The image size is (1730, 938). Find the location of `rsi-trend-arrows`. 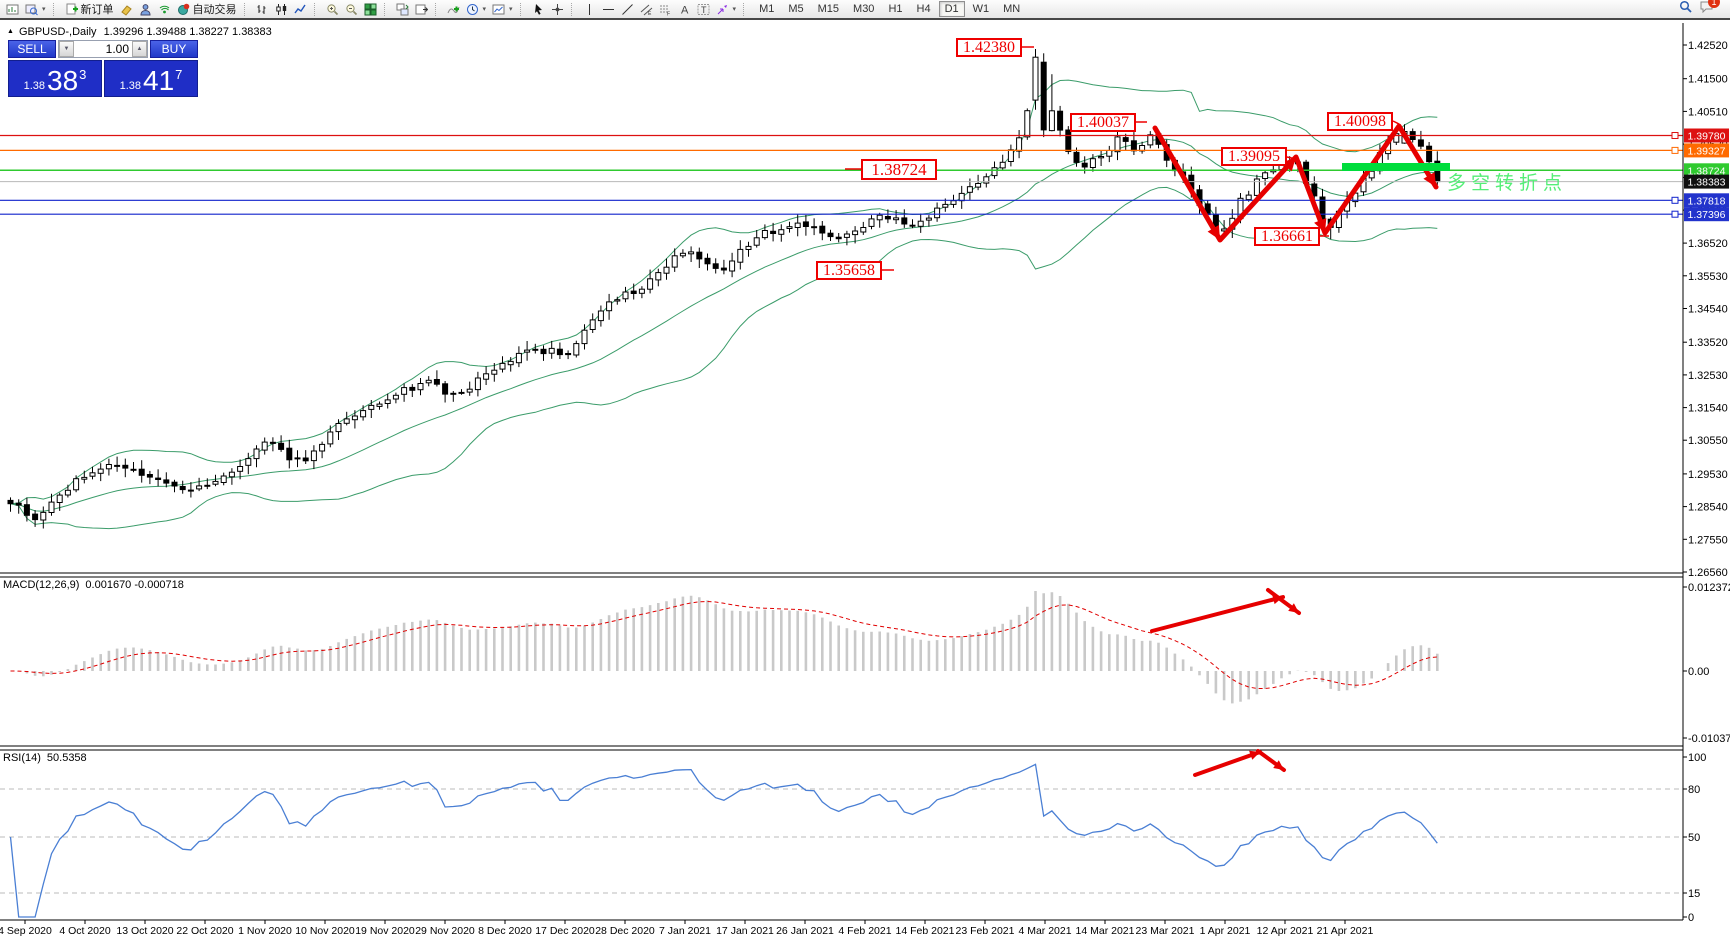

rsi-trend-arrows is located at coordinates (1239, 763).